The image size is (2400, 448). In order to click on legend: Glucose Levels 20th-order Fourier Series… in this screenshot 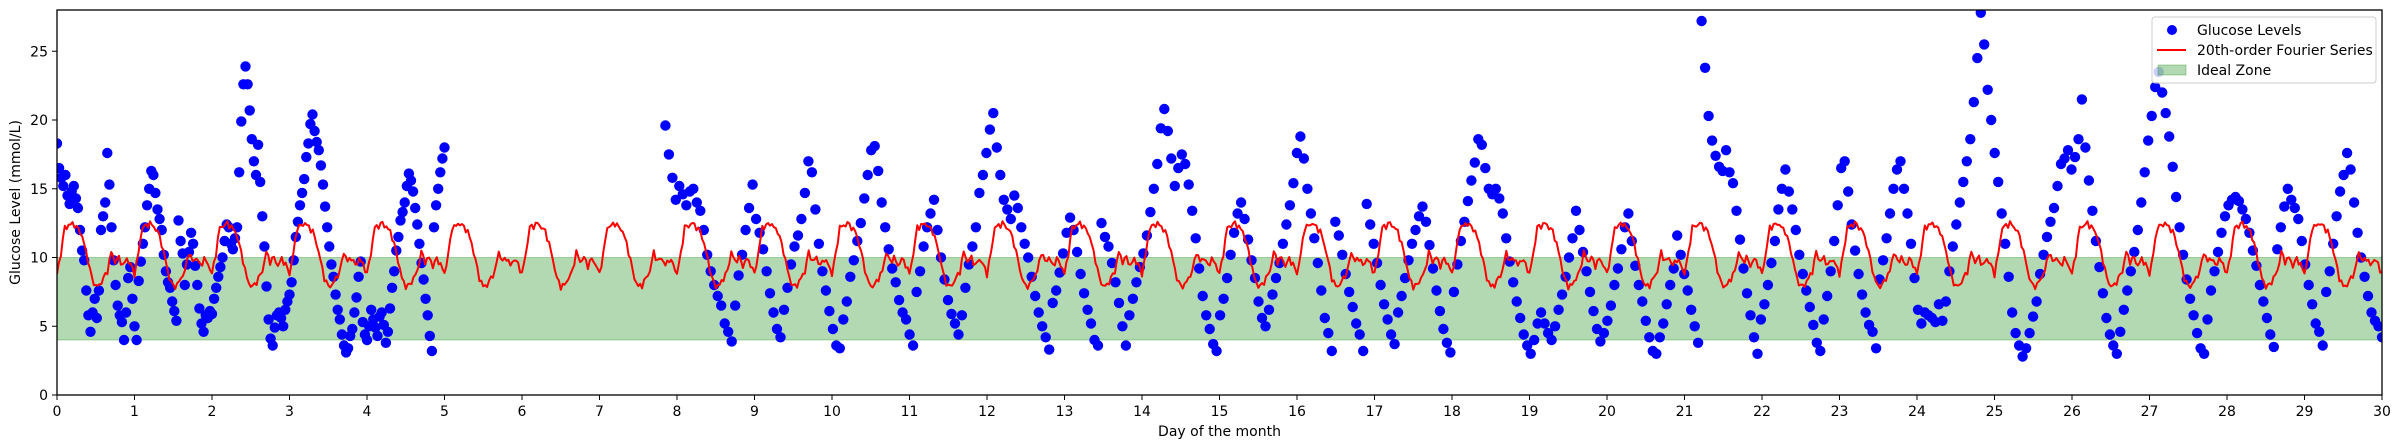, I will do `click(2264, 50)`.